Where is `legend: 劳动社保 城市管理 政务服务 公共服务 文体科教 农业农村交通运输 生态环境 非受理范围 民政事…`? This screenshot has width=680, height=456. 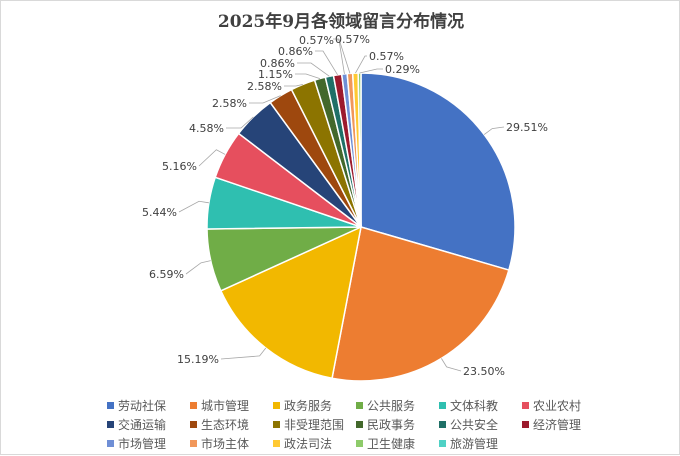 legend: 劳动社保 城市管理 政务服务 公共服务 文体科教 农业农村交通运输 生态环境 非受理范围 民政事… is located at coordinates (357, 424).